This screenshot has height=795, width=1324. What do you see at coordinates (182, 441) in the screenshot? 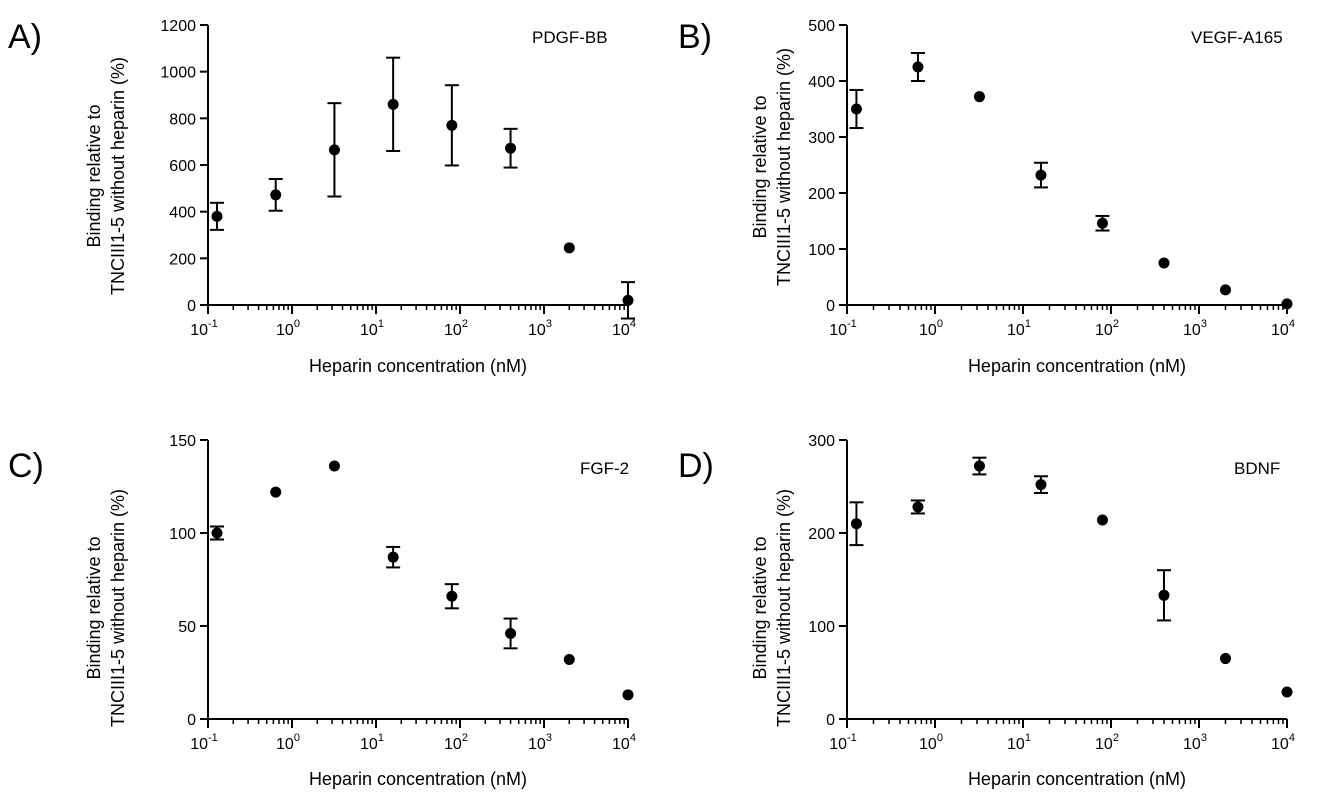
I see `y-tick-label: 150` at bounding box center [182, 441].